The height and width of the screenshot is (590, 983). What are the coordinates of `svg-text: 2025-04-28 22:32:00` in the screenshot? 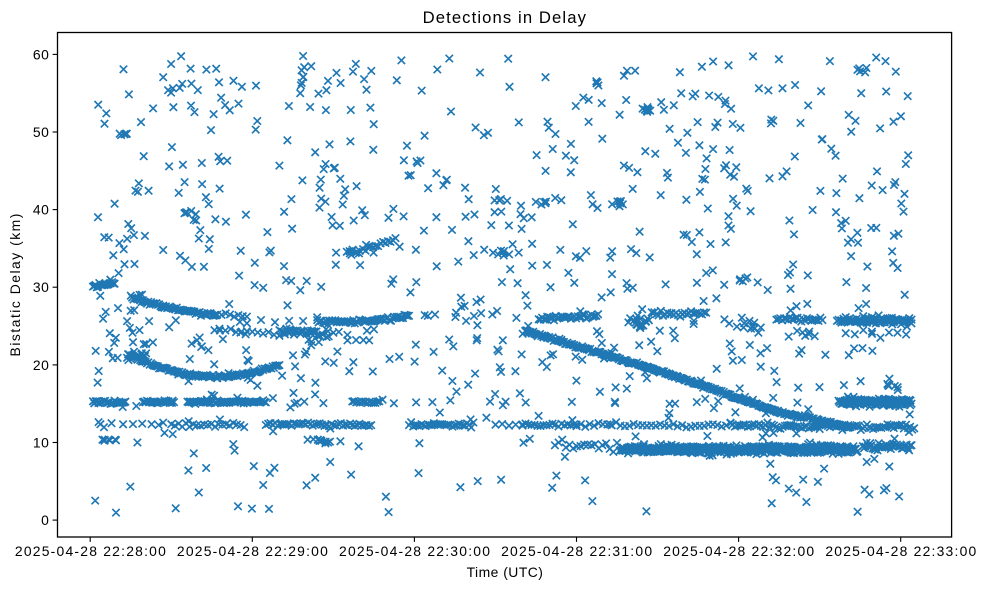 It's located at (739, 551).